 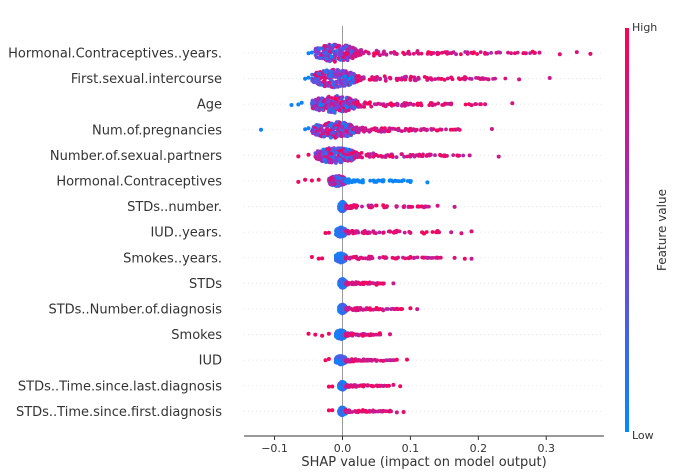 What do you see at coordinates (644, 27) in the screenshot?
I see `colorbar-high-label: High` at bounding box center [644, 27].